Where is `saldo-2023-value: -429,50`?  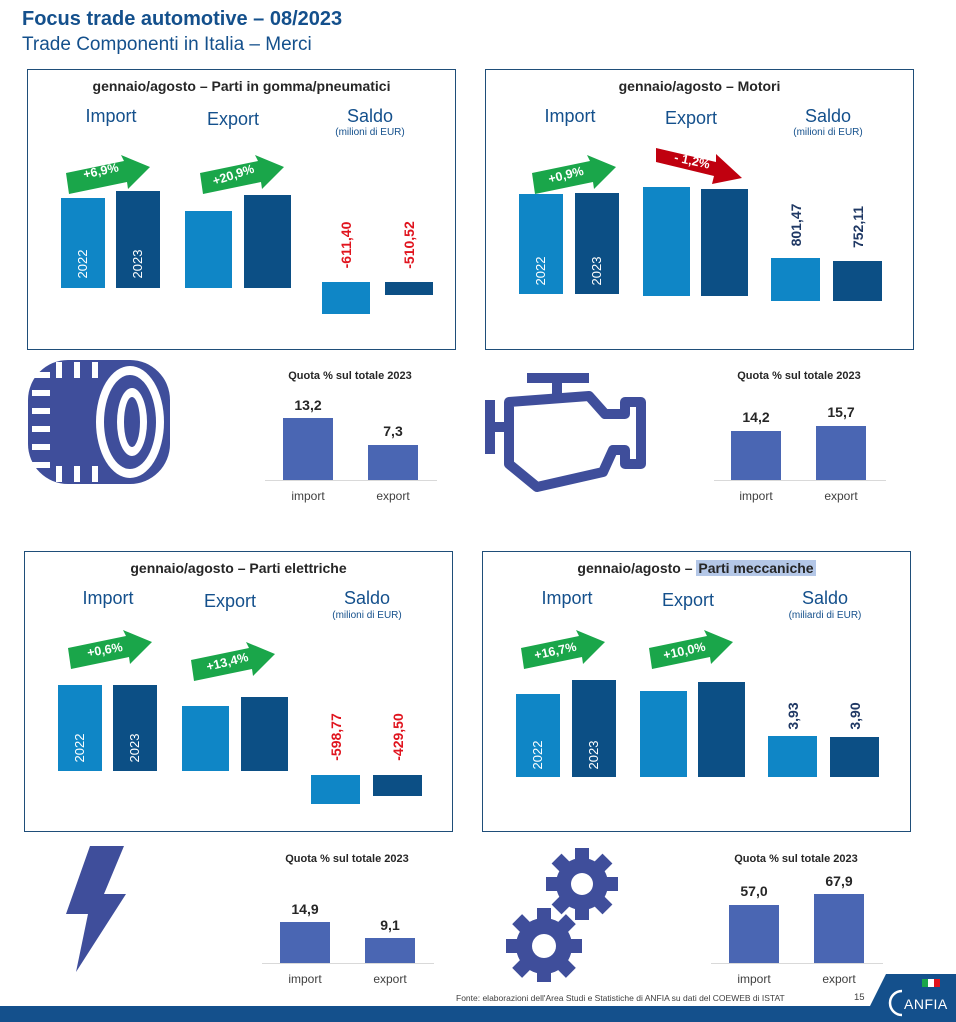
saldo-2023-value: -429,50 is located at coordinates (398, 737).